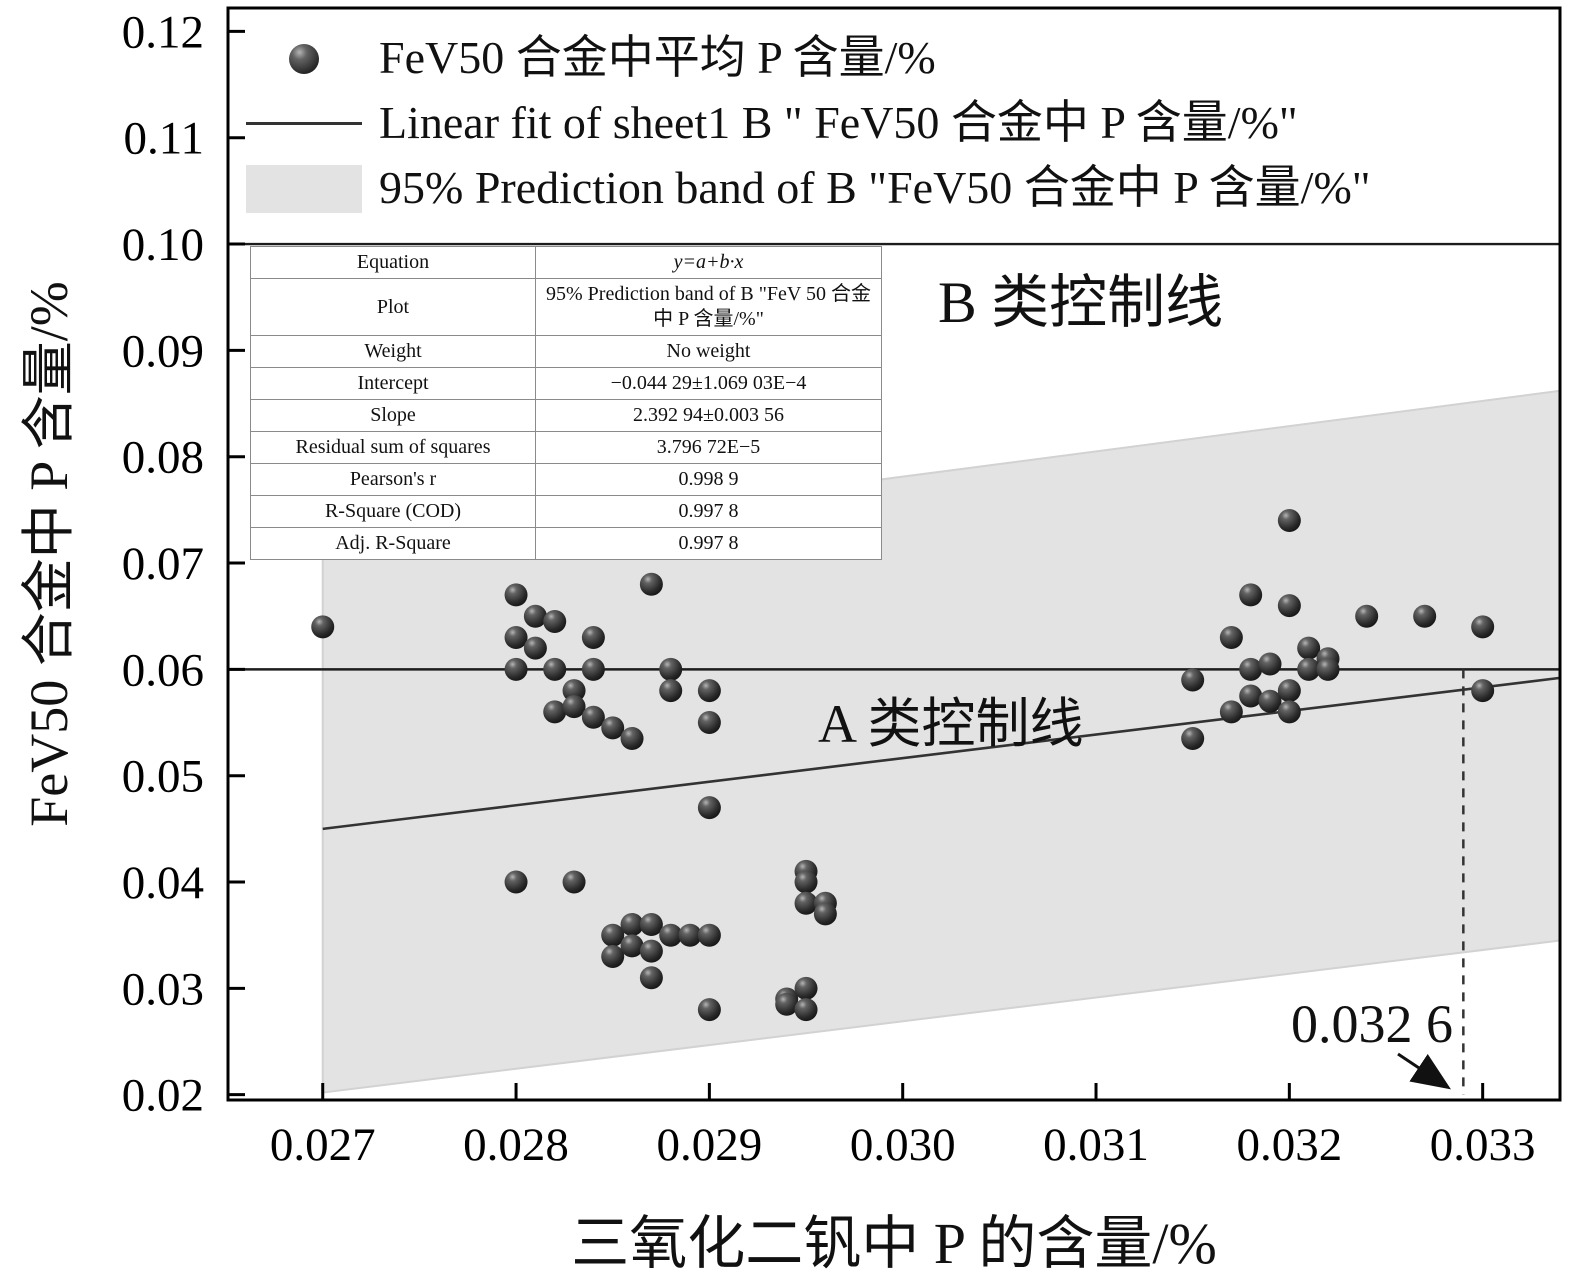 The width and height of the screenshot is (1575, 1288). Describe the element at coordinates (1483, 1145) in the screenshot. I see `x-tick-label: 0.033` at that location.